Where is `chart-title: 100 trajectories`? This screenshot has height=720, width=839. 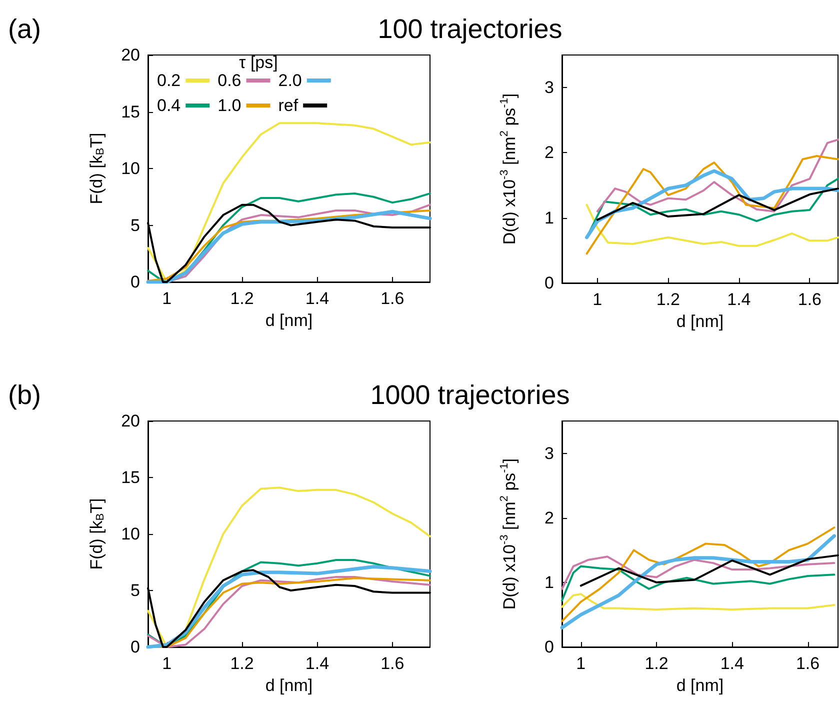 chart-title: 100 trajectories is located at coordinates (470, 29).